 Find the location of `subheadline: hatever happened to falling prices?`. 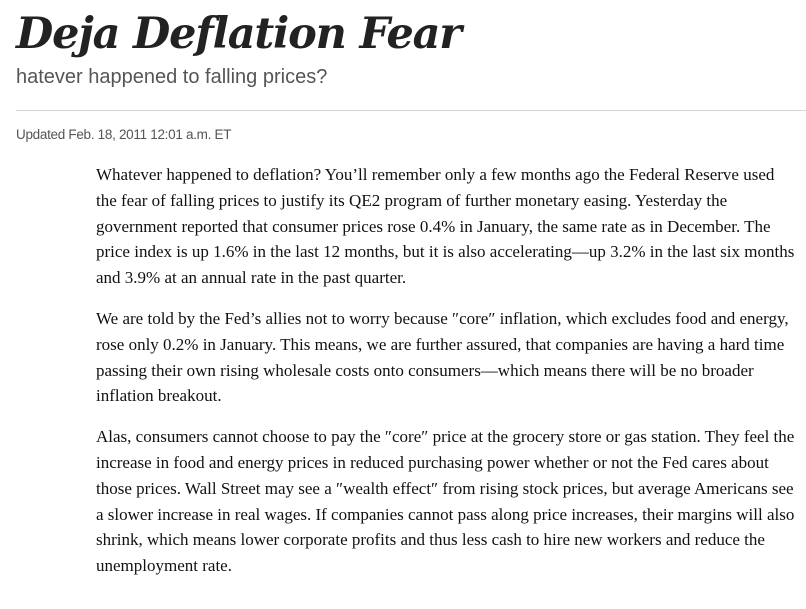

subheadline: hatever happened to falling prices? is located at coordinates (172, 77).